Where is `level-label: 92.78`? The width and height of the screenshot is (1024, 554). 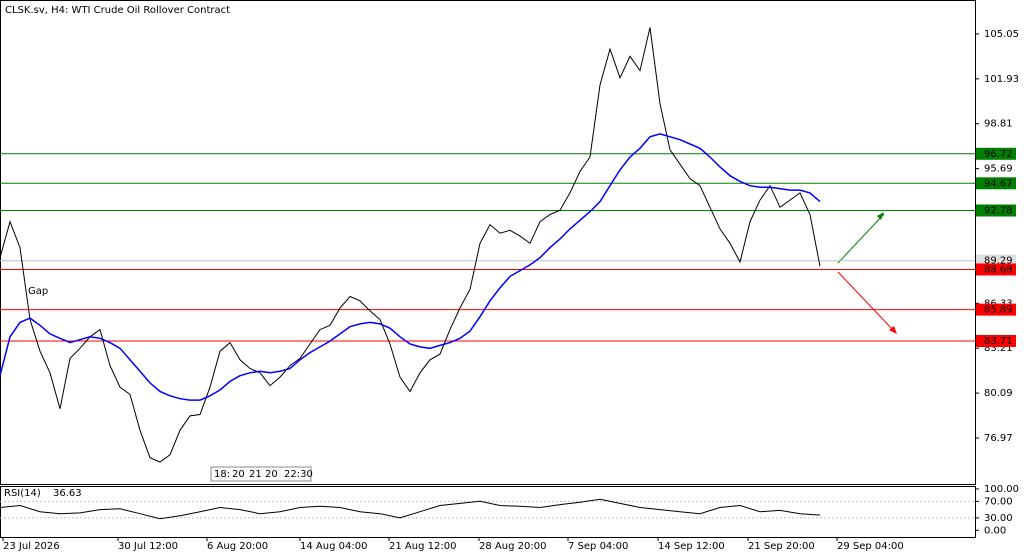 level-label: 92.78 is located at coordinates (998, 210).